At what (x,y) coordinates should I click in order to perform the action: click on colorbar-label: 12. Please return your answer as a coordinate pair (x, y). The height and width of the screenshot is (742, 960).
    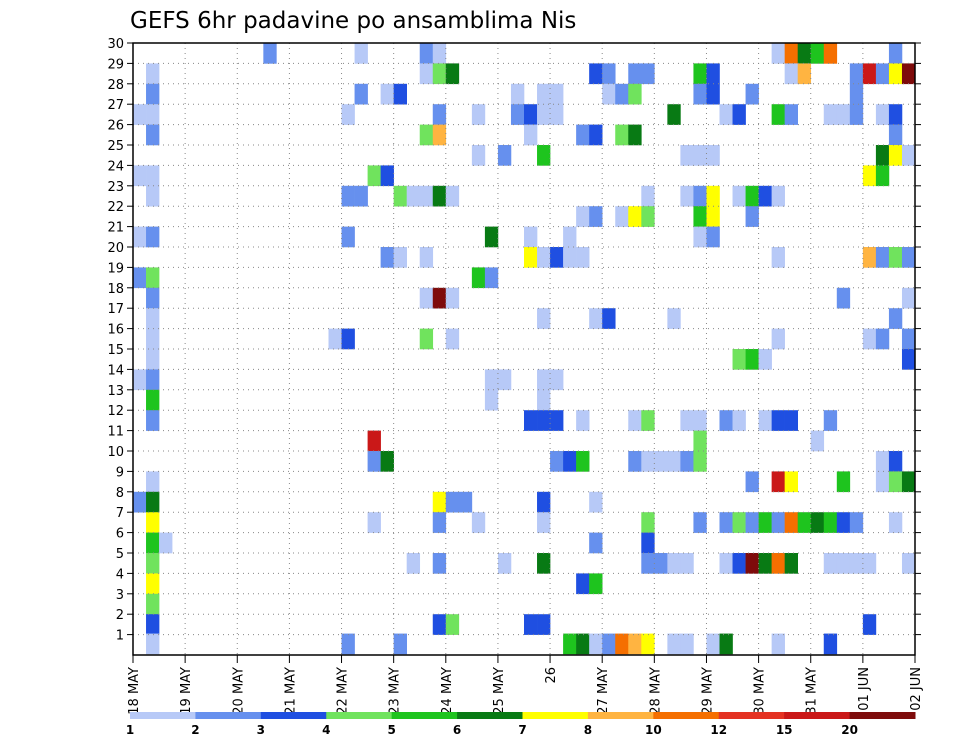
    Looking at the image, I should click on (718, 730).